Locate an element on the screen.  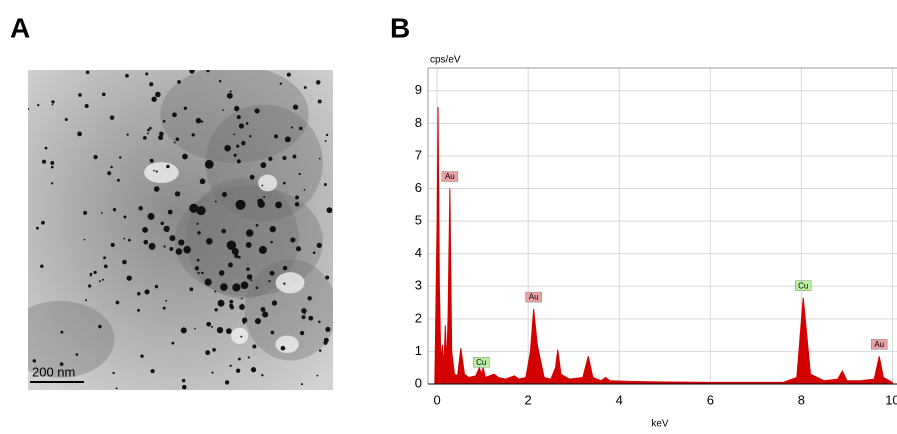
y-tick-label: 0 is located at coordinates (418, 382).